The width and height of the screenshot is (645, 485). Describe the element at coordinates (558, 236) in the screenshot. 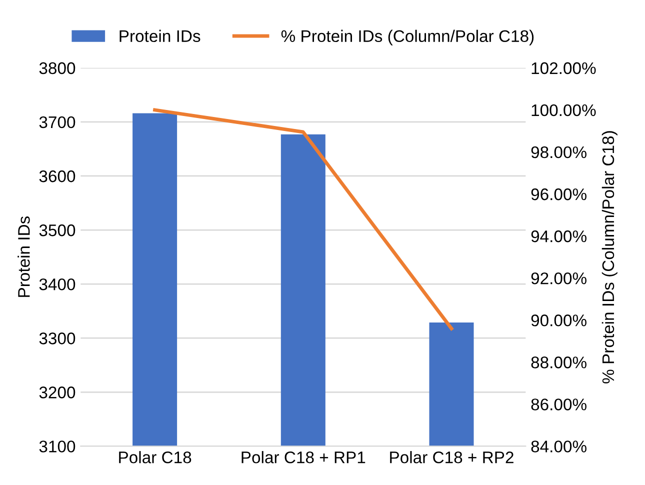

I see `y2-tick-label: 94.00%` at that location.